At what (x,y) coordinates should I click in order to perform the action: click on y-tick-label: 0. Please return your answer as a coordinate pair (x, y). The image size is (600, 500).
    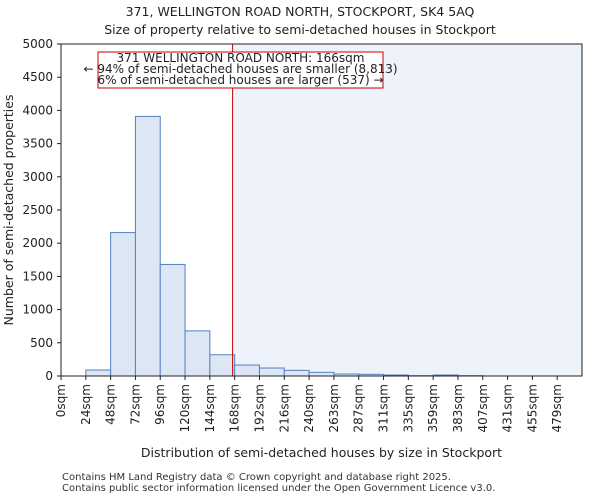
    Looking at the image, I should click on (49, 376).